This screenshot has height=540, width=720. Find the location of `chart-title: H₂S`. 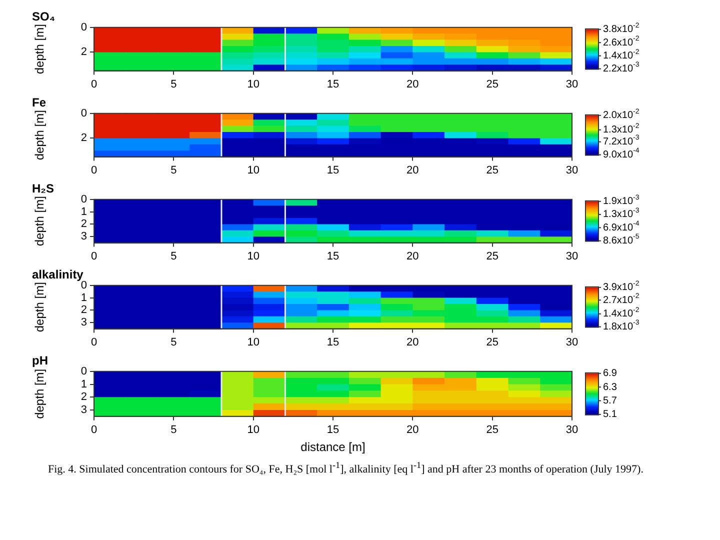

chart-title: H₂S is located at coordinates (43, 189).